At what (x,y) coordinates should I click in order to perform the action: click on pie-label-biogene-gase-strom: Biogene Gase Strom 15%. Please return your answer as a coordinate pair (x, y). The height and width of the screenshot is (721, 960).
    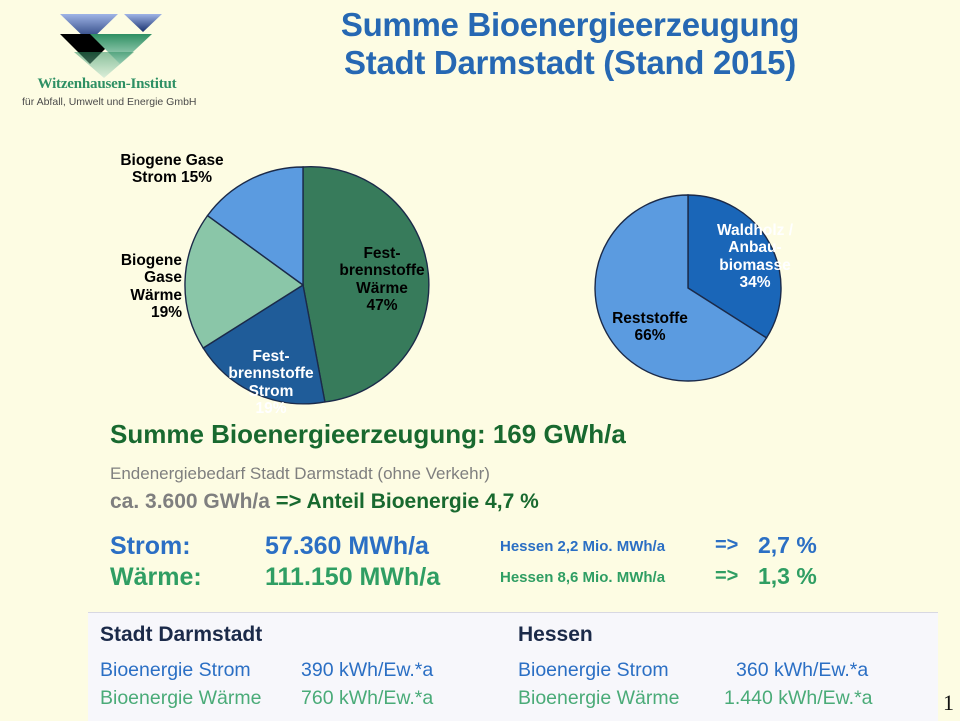
    Looking at the image, I should click on (172, 169).